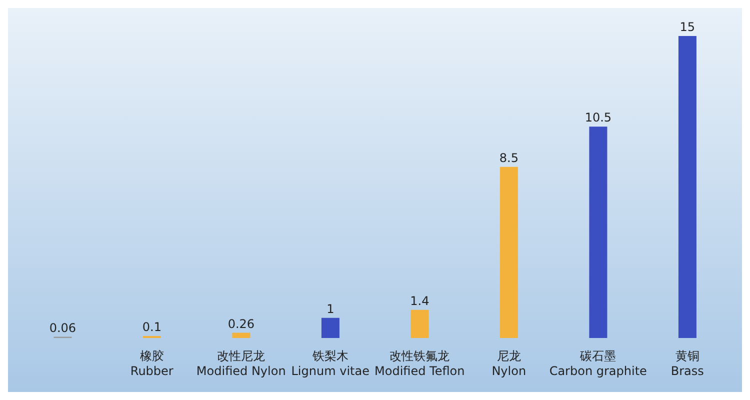 The width and height of the screenshot is (750, 400). I want to click on x-tick-label: 黄铜 Brass, so click(687, 363).